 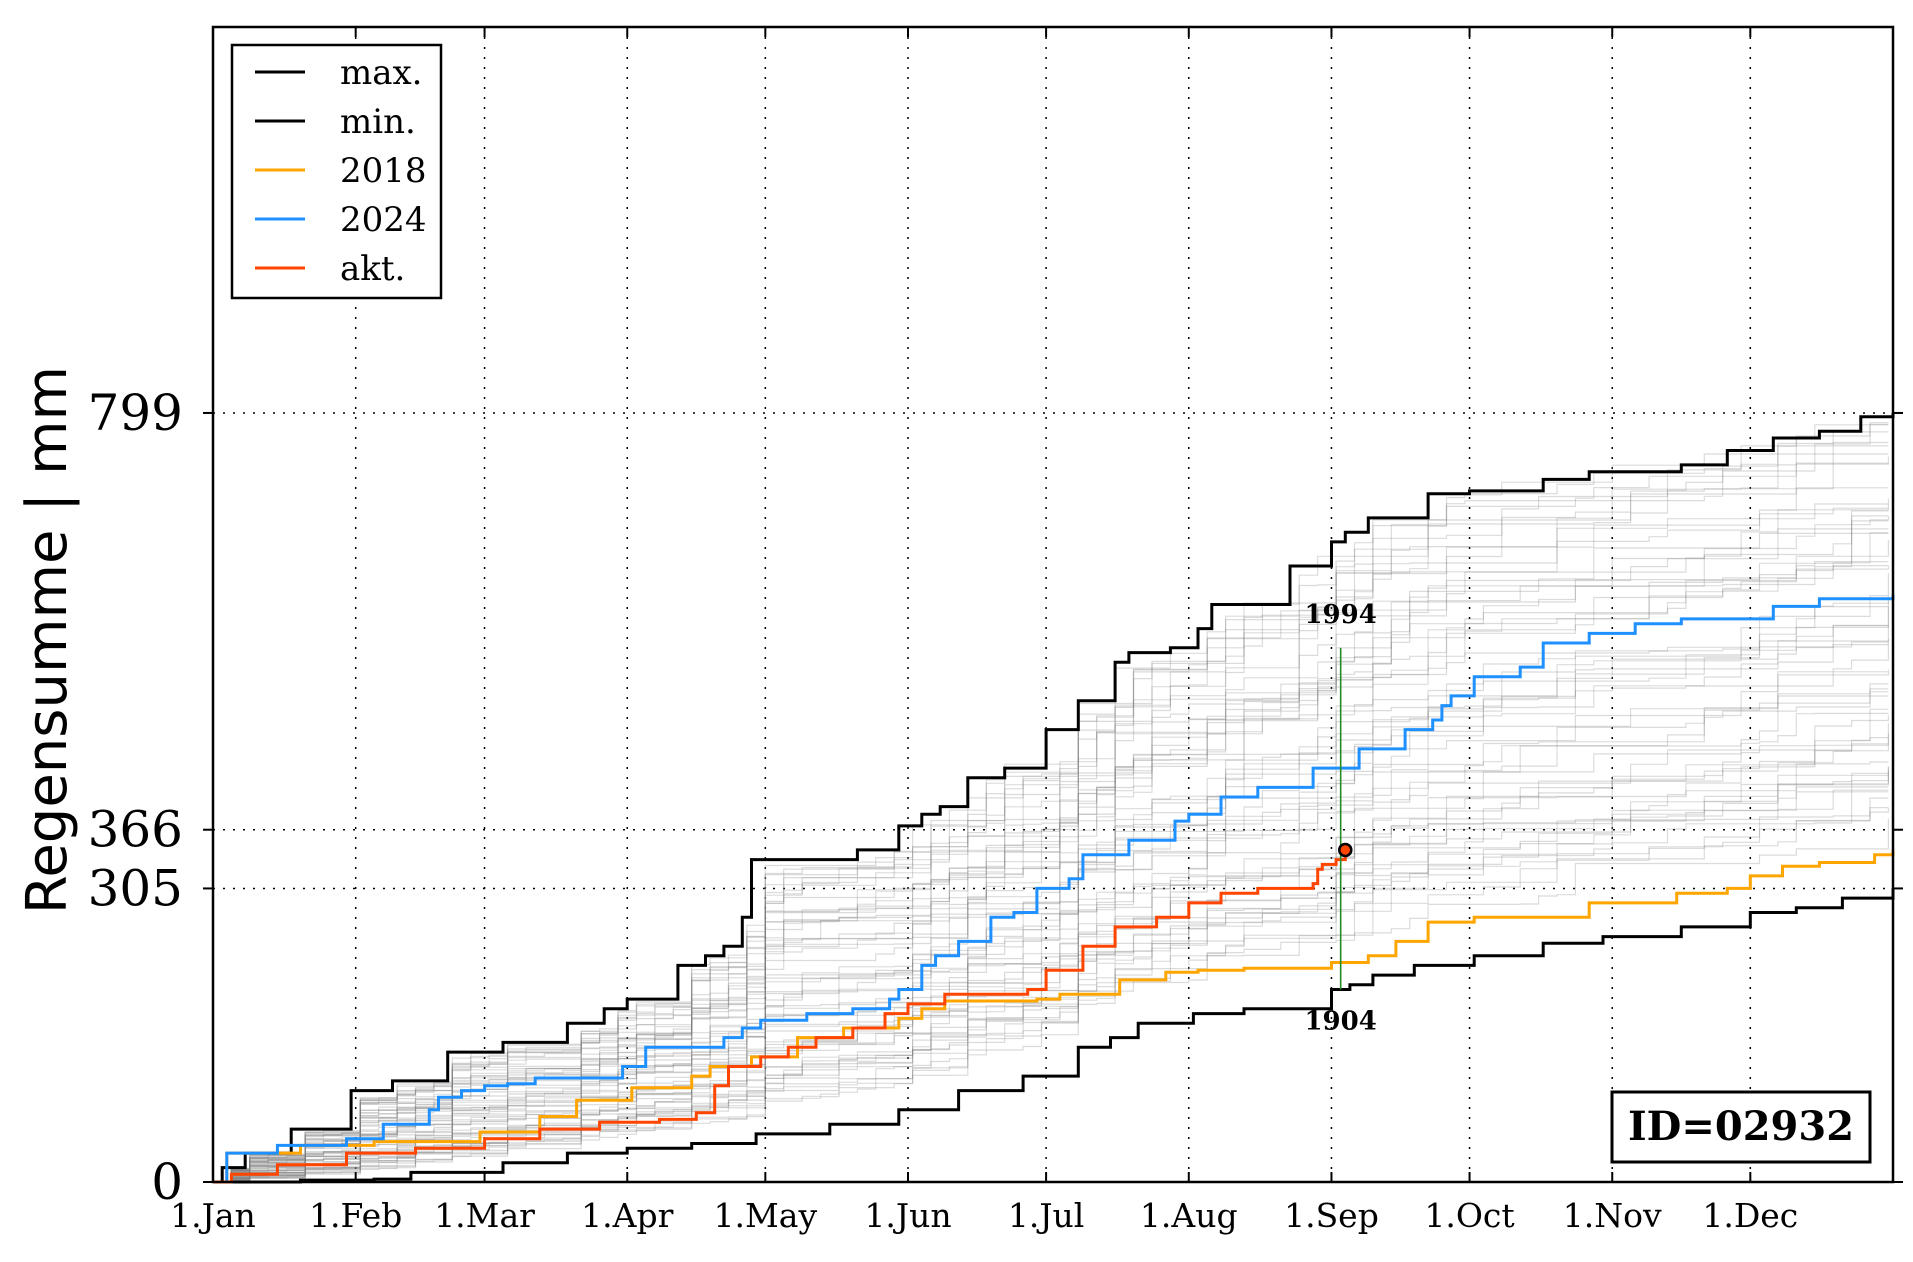 I want to click on x-tick-label: 1.Aug, so click(x=1189, y=1215).